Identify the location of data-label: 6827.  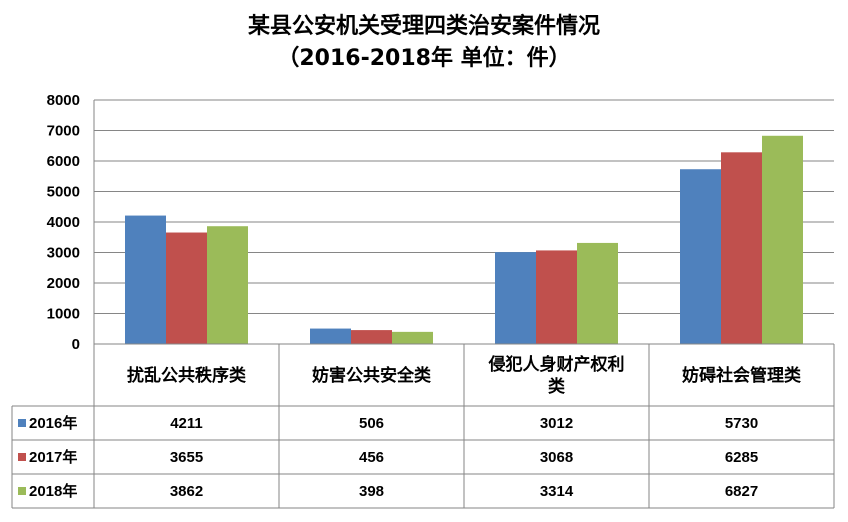
(741, 491).